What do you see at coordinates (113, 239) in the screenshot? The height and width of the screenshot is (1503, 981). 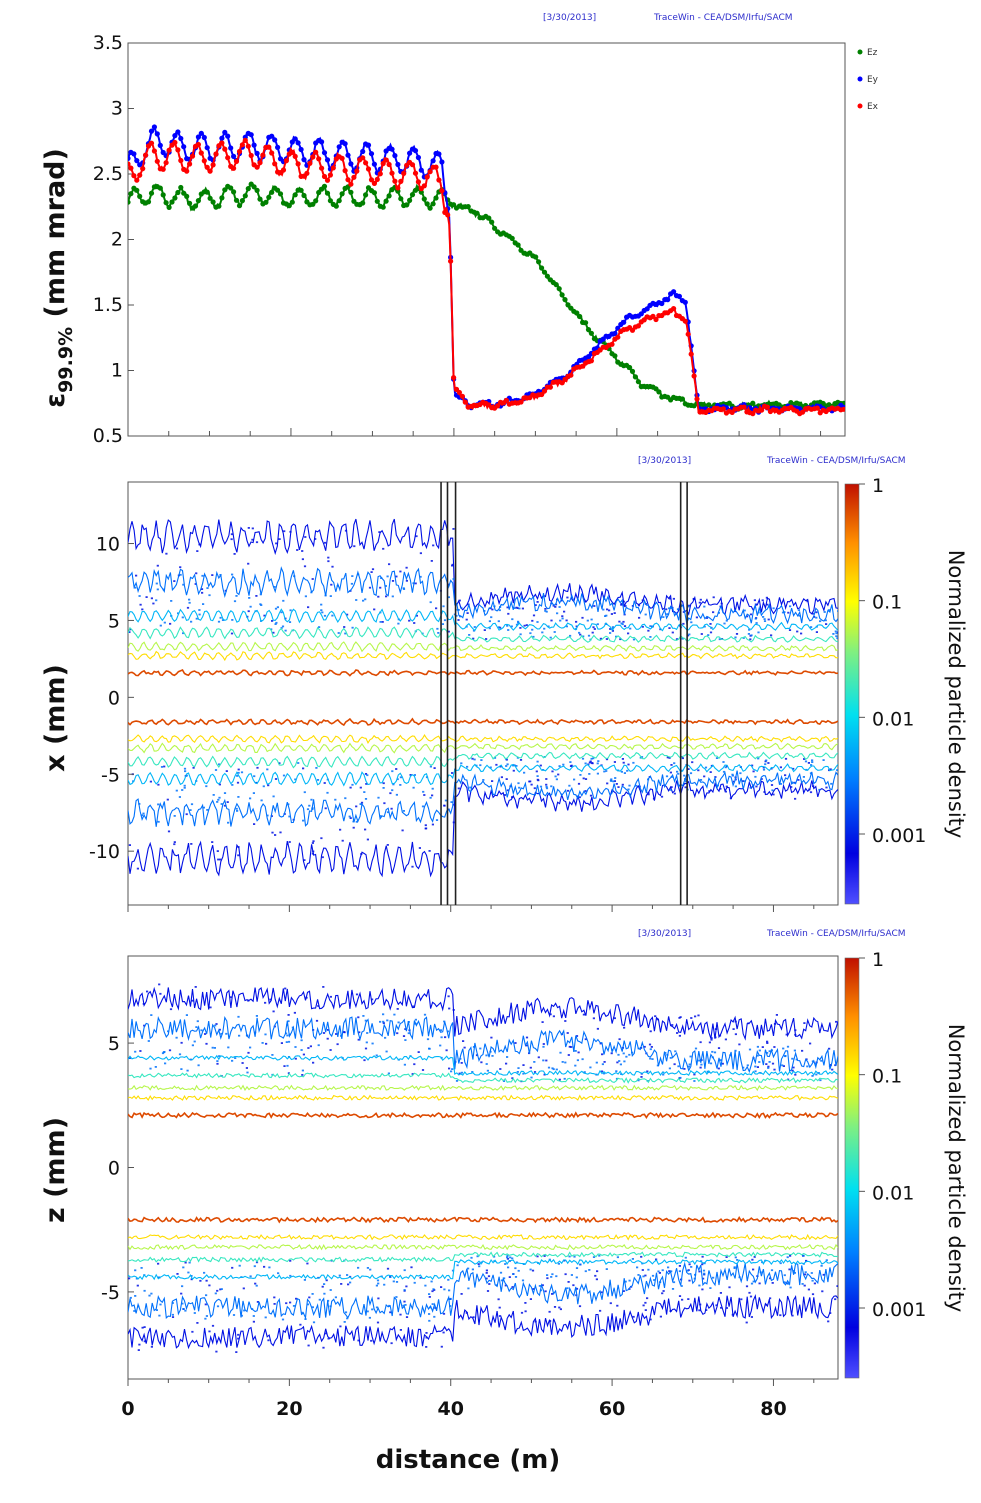 I see `y-ticks-emittance: 3.532.521.510.5` at bounding box center [113, 239].